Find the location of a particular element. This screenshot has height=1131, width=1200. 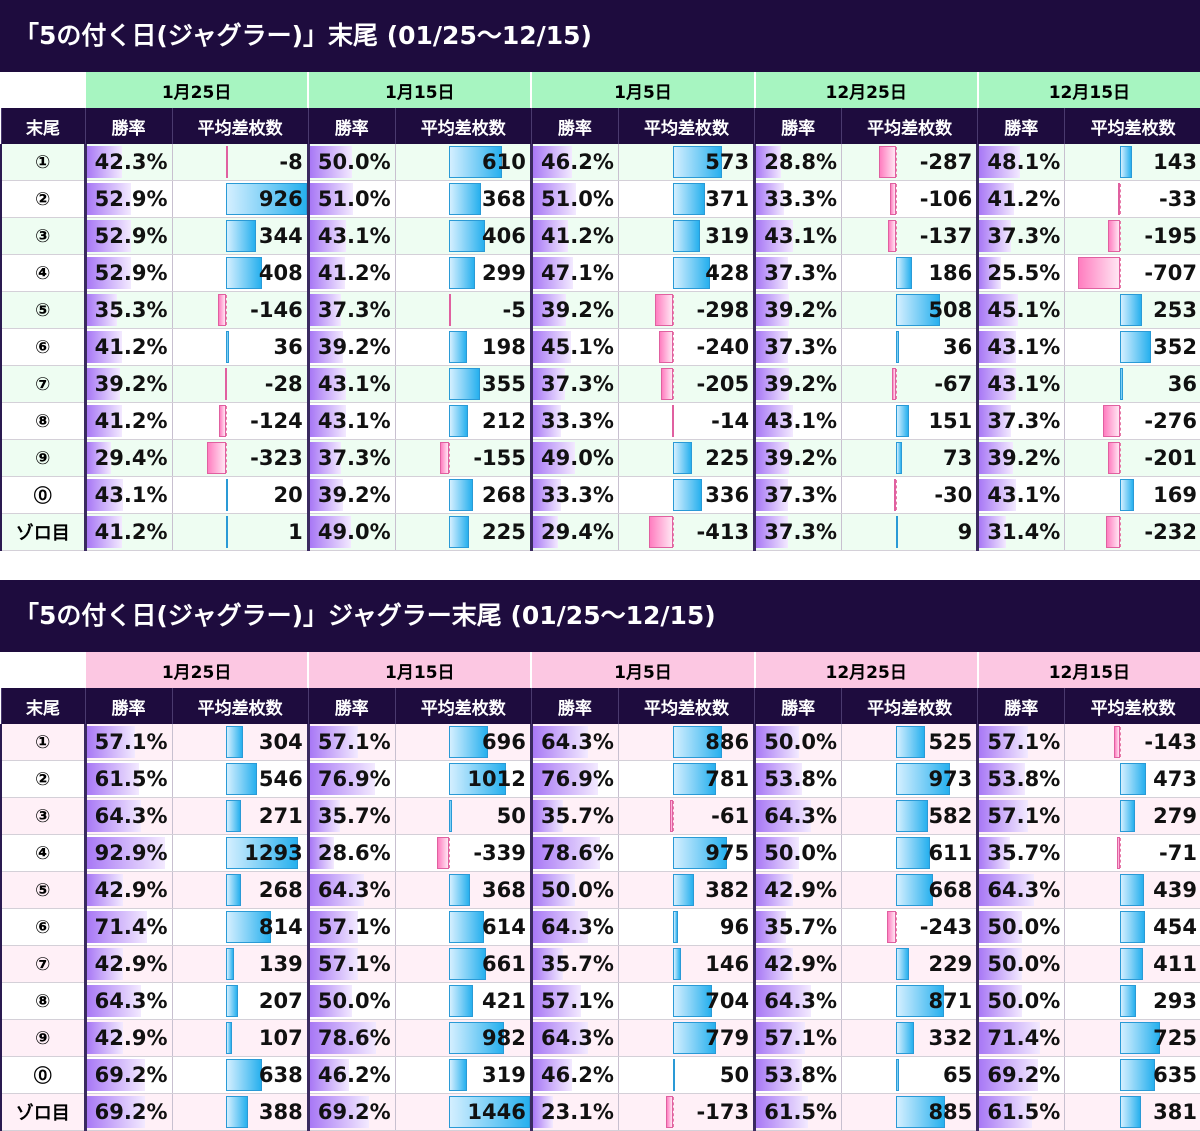

win-rate-cell: 43.1% is located at coordinates (797, 421).